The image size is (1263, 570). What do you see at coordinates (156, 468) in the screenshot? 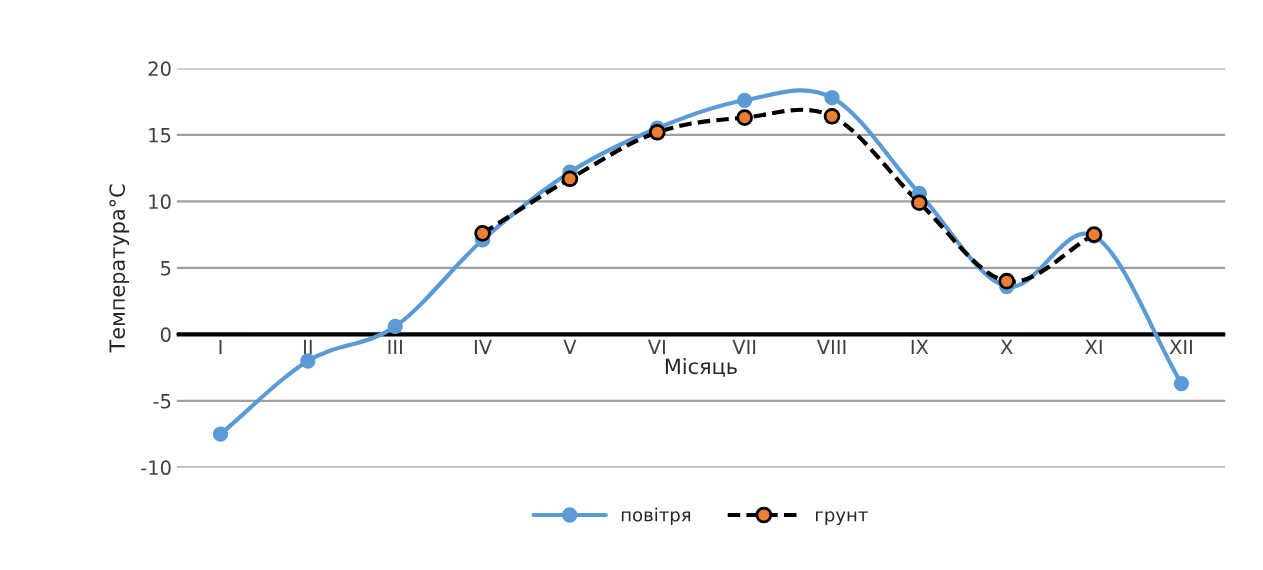
I see `y-tick-label: -10` at bounding box center [156, 468].